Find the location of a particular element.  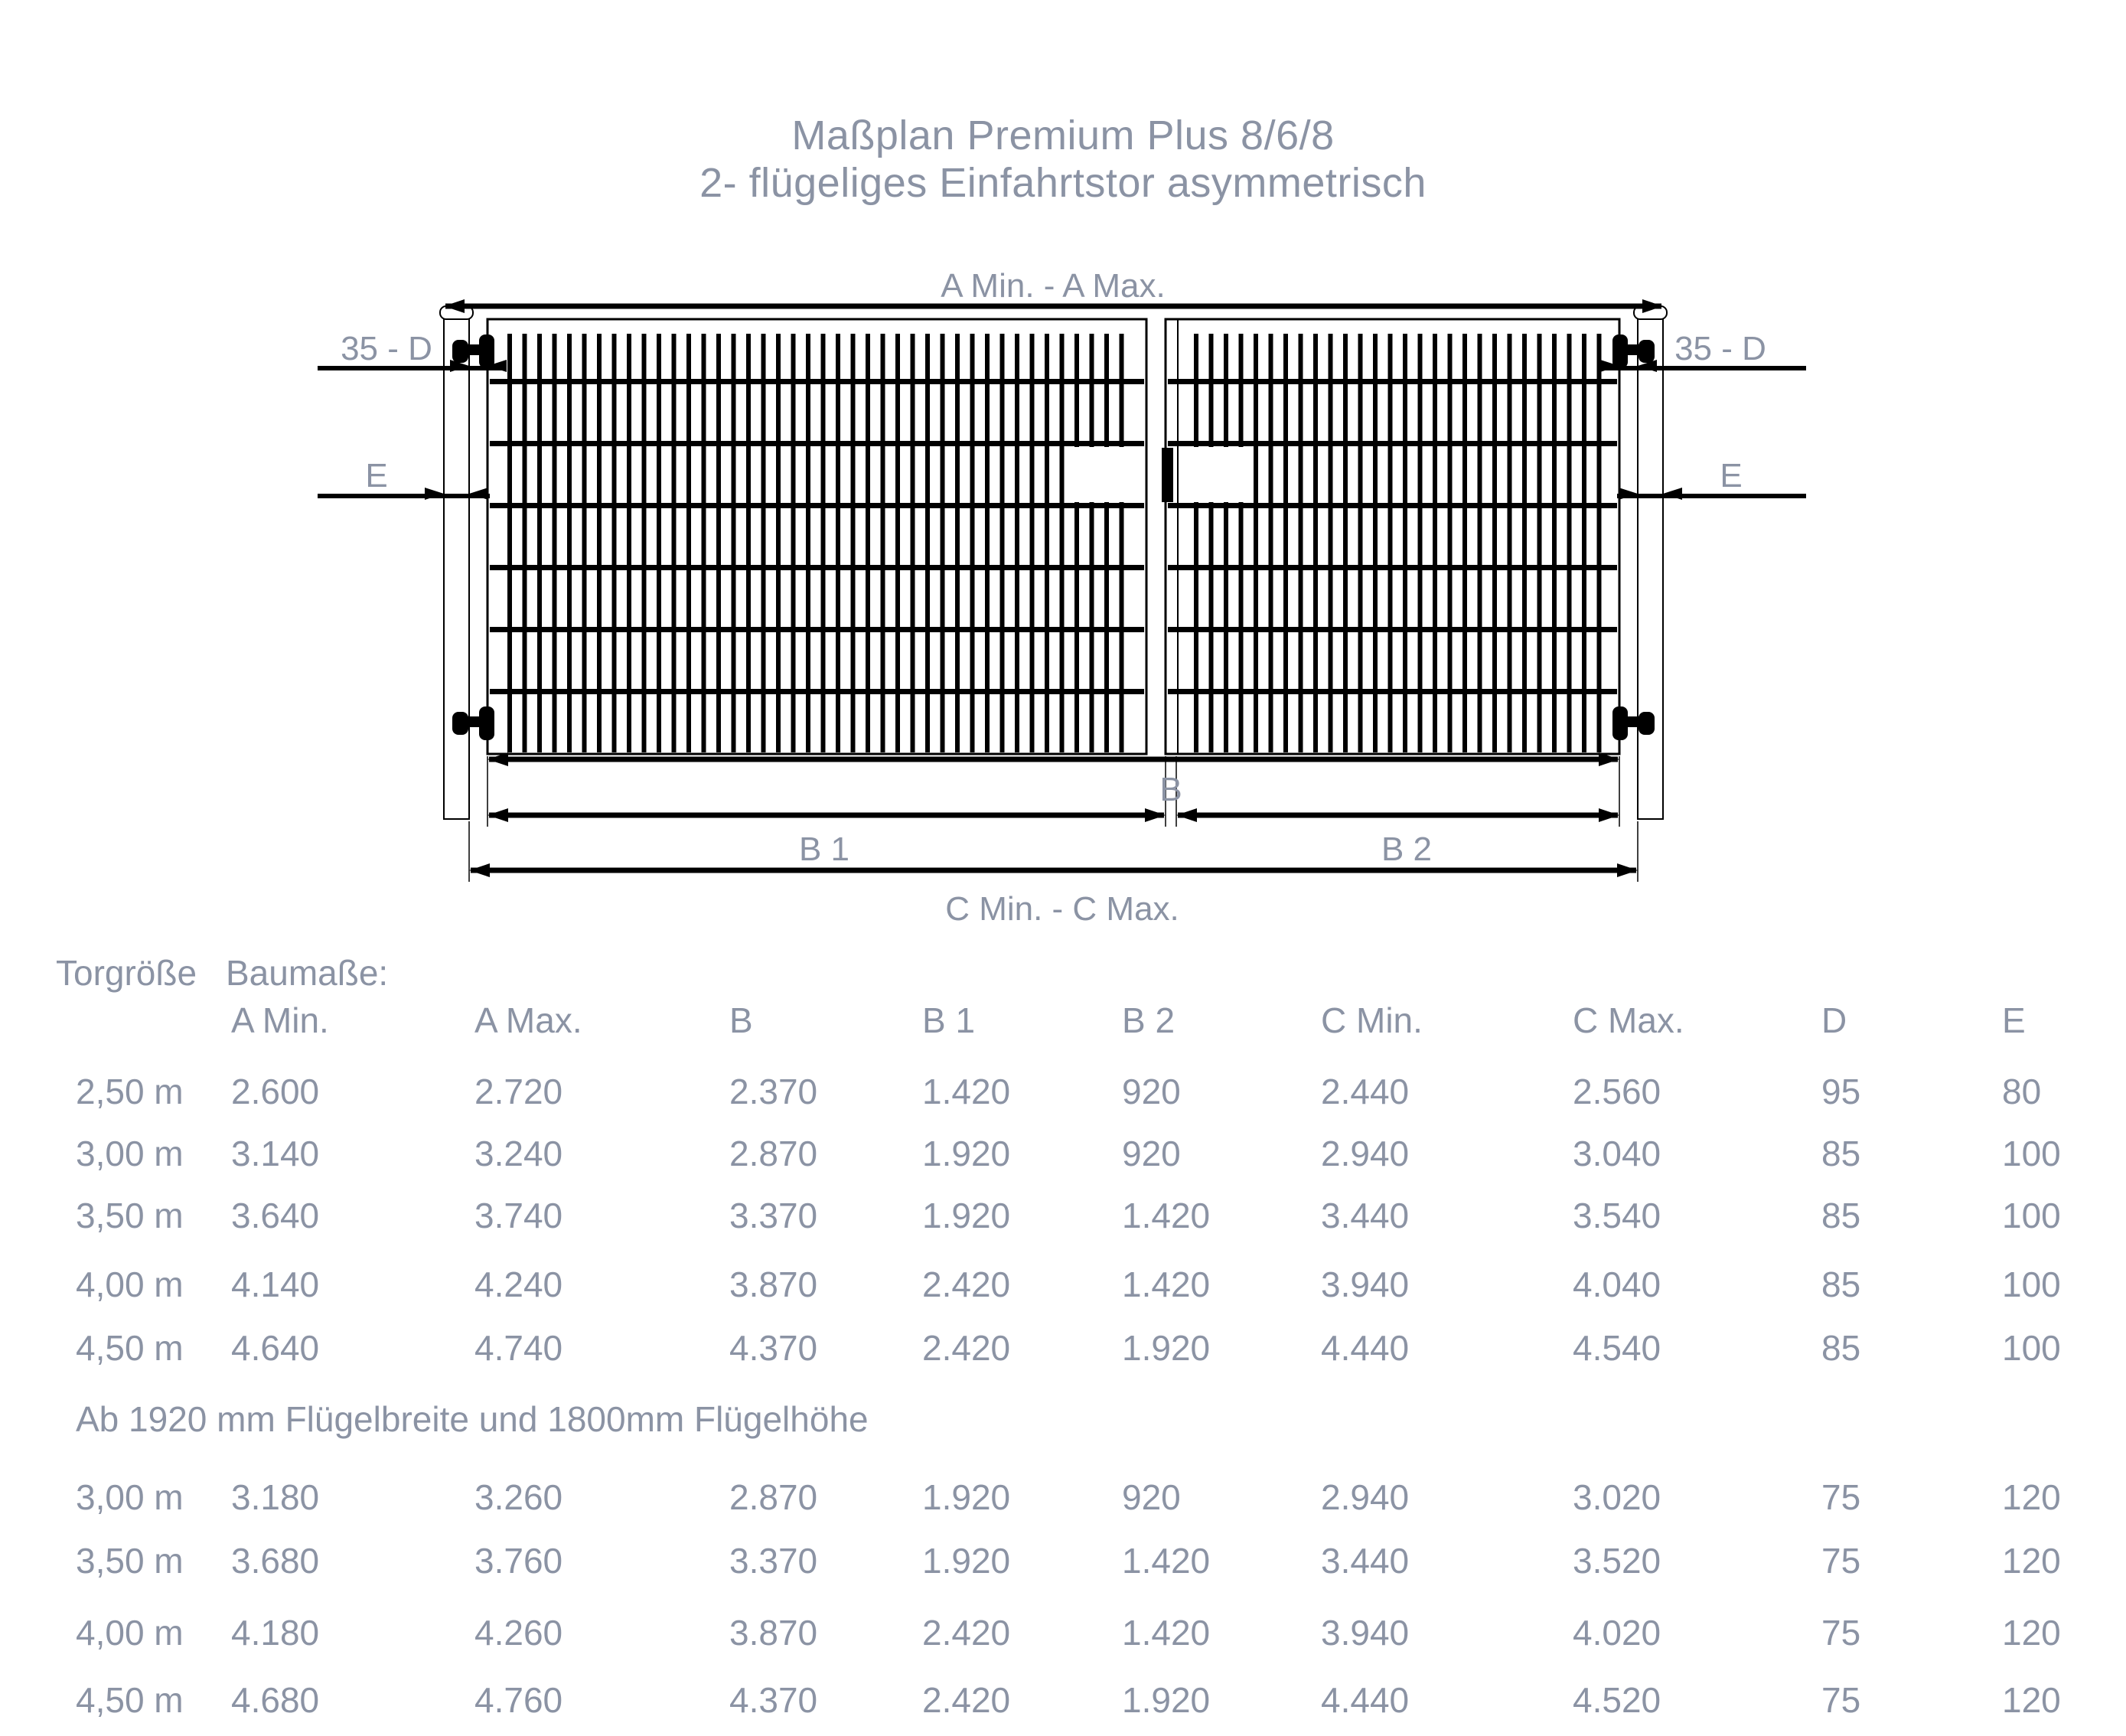

value-a-min: 3.680 is located at coordinates (275, 1561).